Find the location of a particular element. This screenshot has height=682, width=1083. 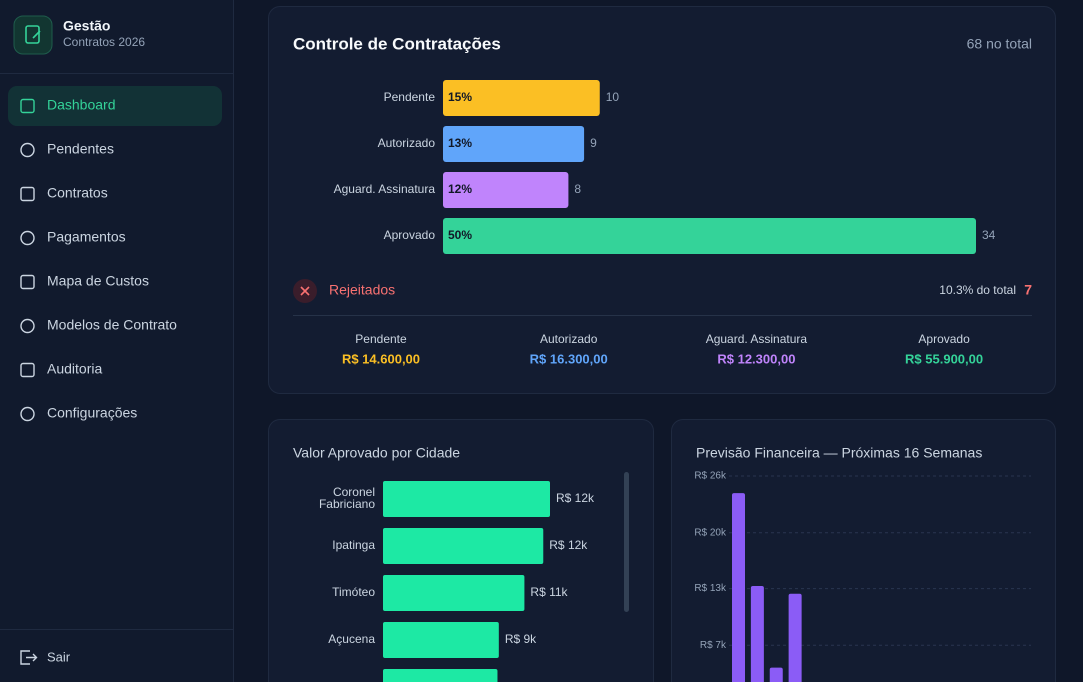

nav-item: Contratos is located at coordinates (77, 193).